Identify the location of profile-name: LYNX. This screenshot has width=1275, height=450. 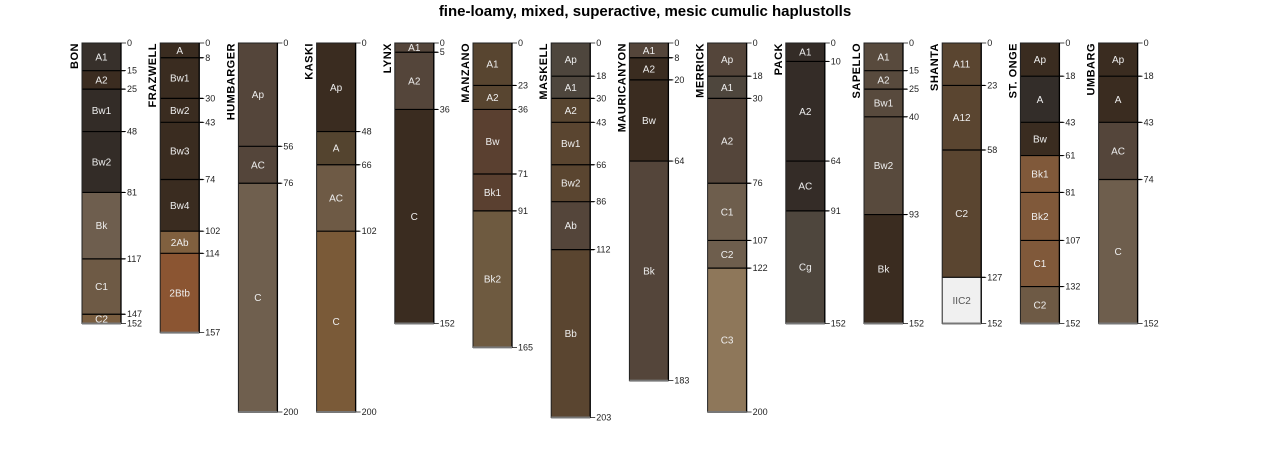
(388, 58).